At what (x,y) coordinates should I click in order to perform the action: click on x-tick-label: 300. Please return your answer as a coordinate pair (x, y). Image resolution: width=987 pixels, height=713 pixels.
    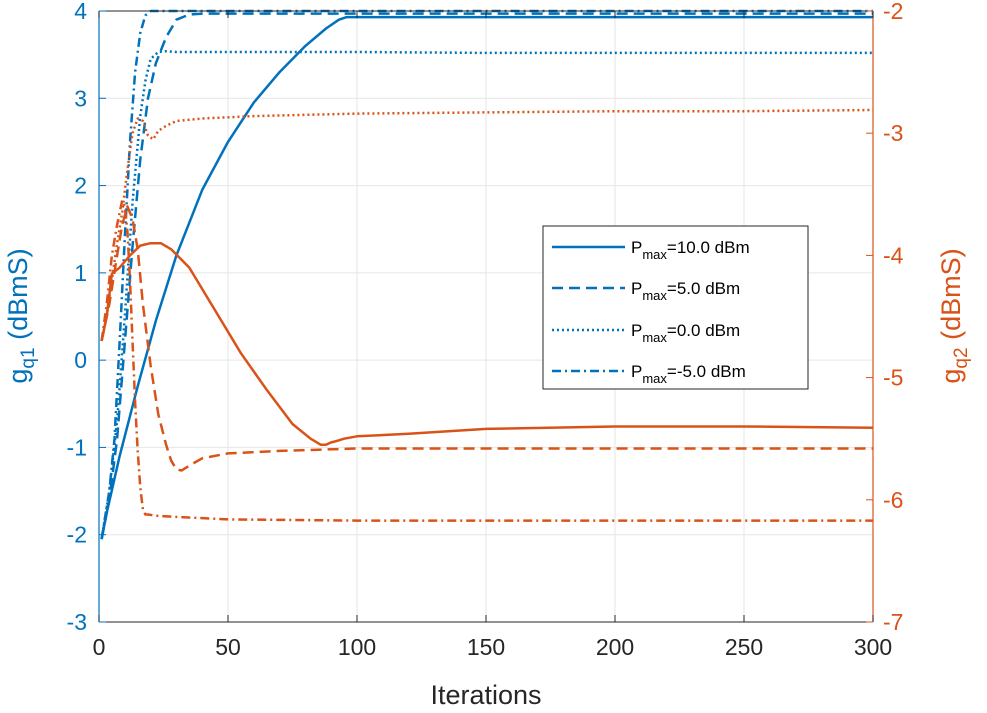
    Looking at the image, I should click on (873, 647).